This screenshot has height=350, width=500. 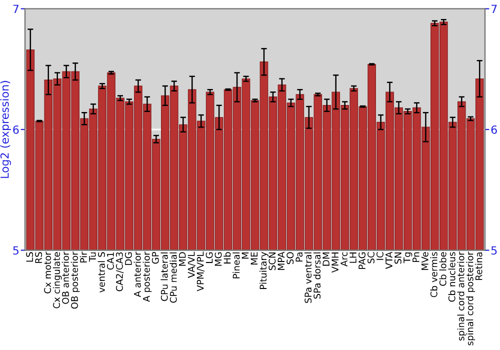 I want to click on x-tick-label: VPM/VPL, so click(x=200, y=272).